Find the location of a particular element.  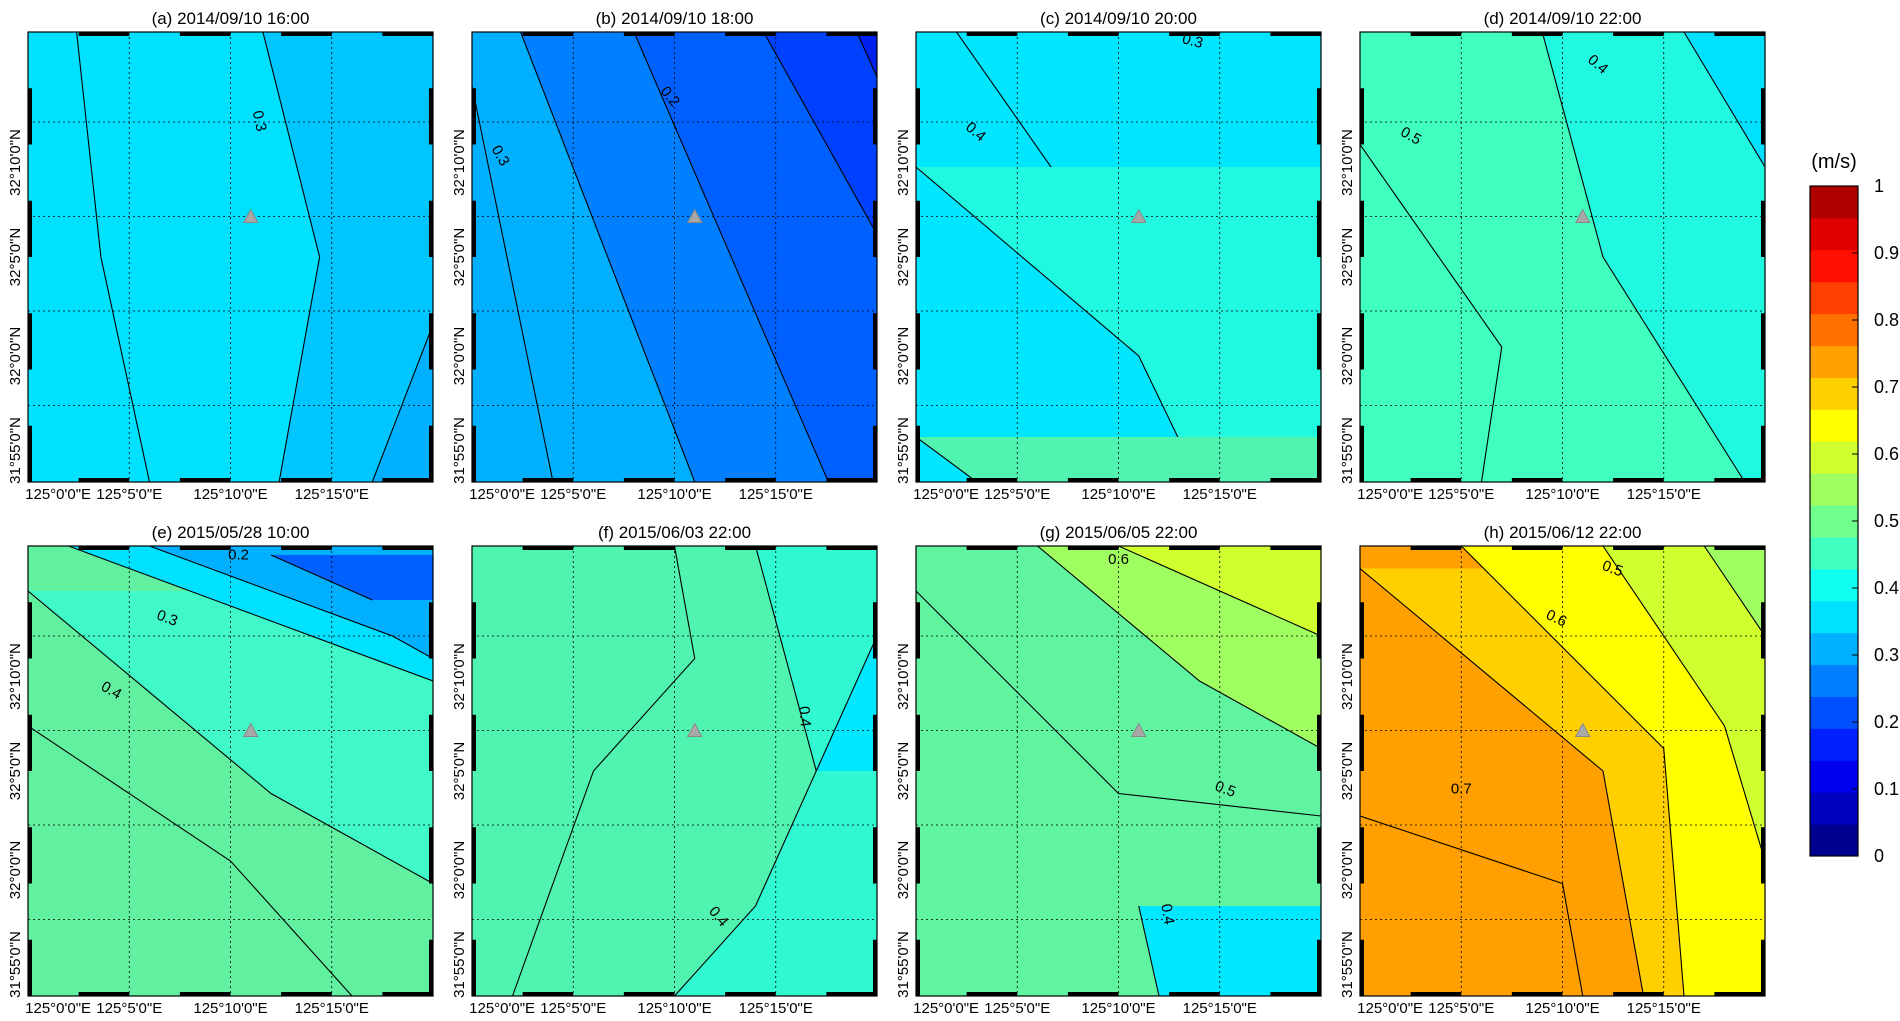

panel-title: (h) 2015/06/12 22:00 is located at coordinates (1563, 532).